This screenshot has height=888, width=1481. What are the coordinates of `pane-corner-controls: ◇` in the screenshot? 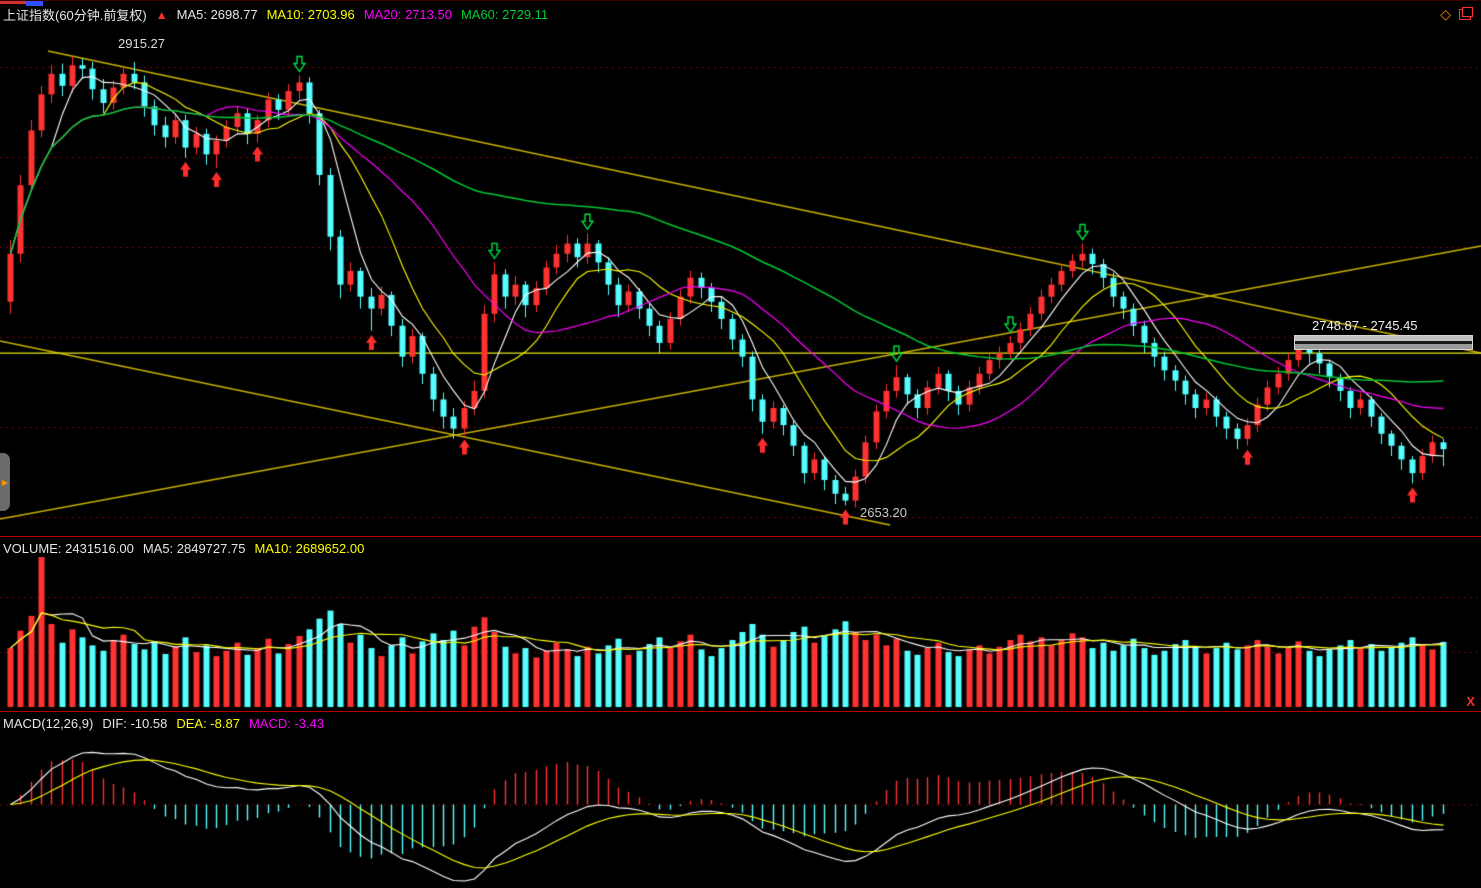 It's located at (1456, 14).